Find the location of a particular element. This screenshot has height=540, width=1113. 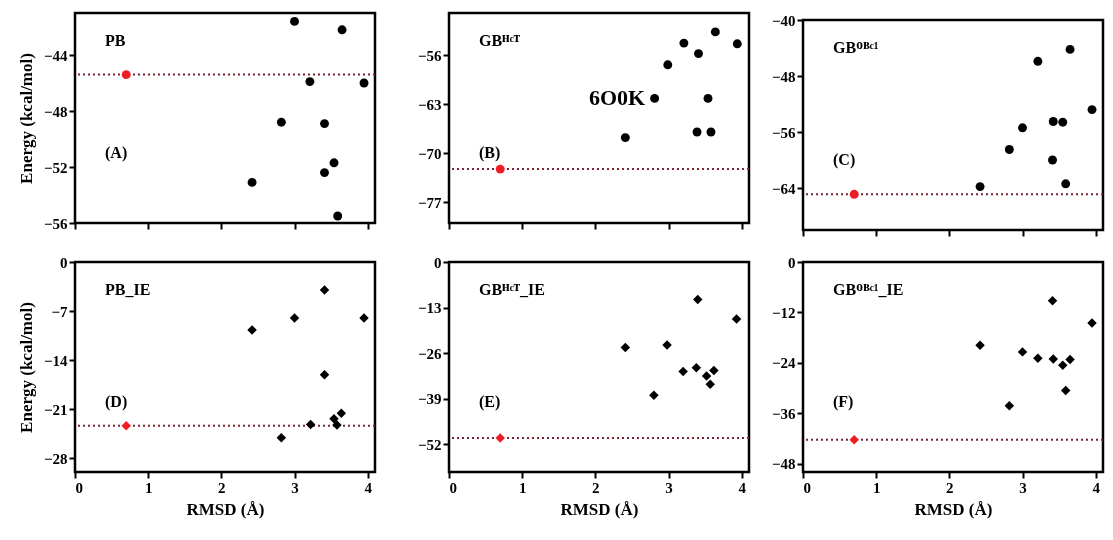

y-tick-label: −13 is located at coordinates (429, 308).